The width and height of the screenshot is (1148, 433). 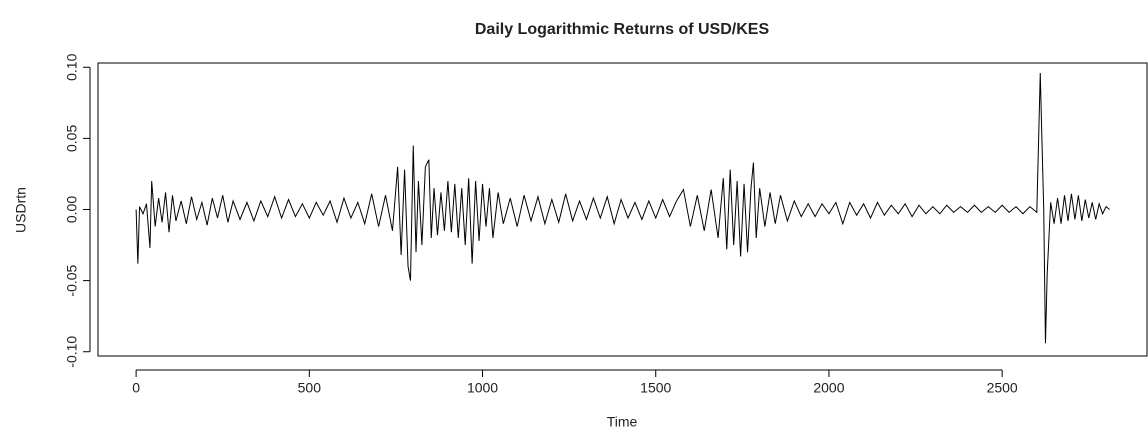 What do you see at coordinates (21, 210) in the screenshot?
I see `y-axis-label: USDrtn` at bounding box center [21, 210].